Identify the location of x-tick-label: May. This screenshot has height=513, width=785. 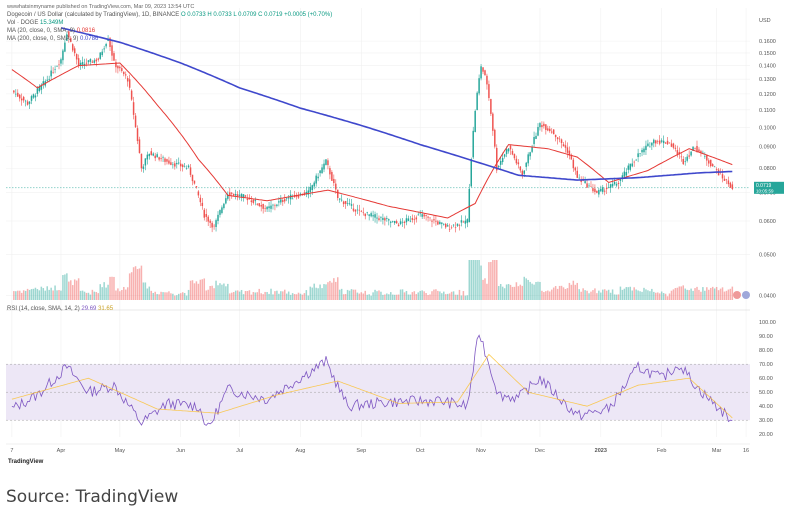
(120, 451).